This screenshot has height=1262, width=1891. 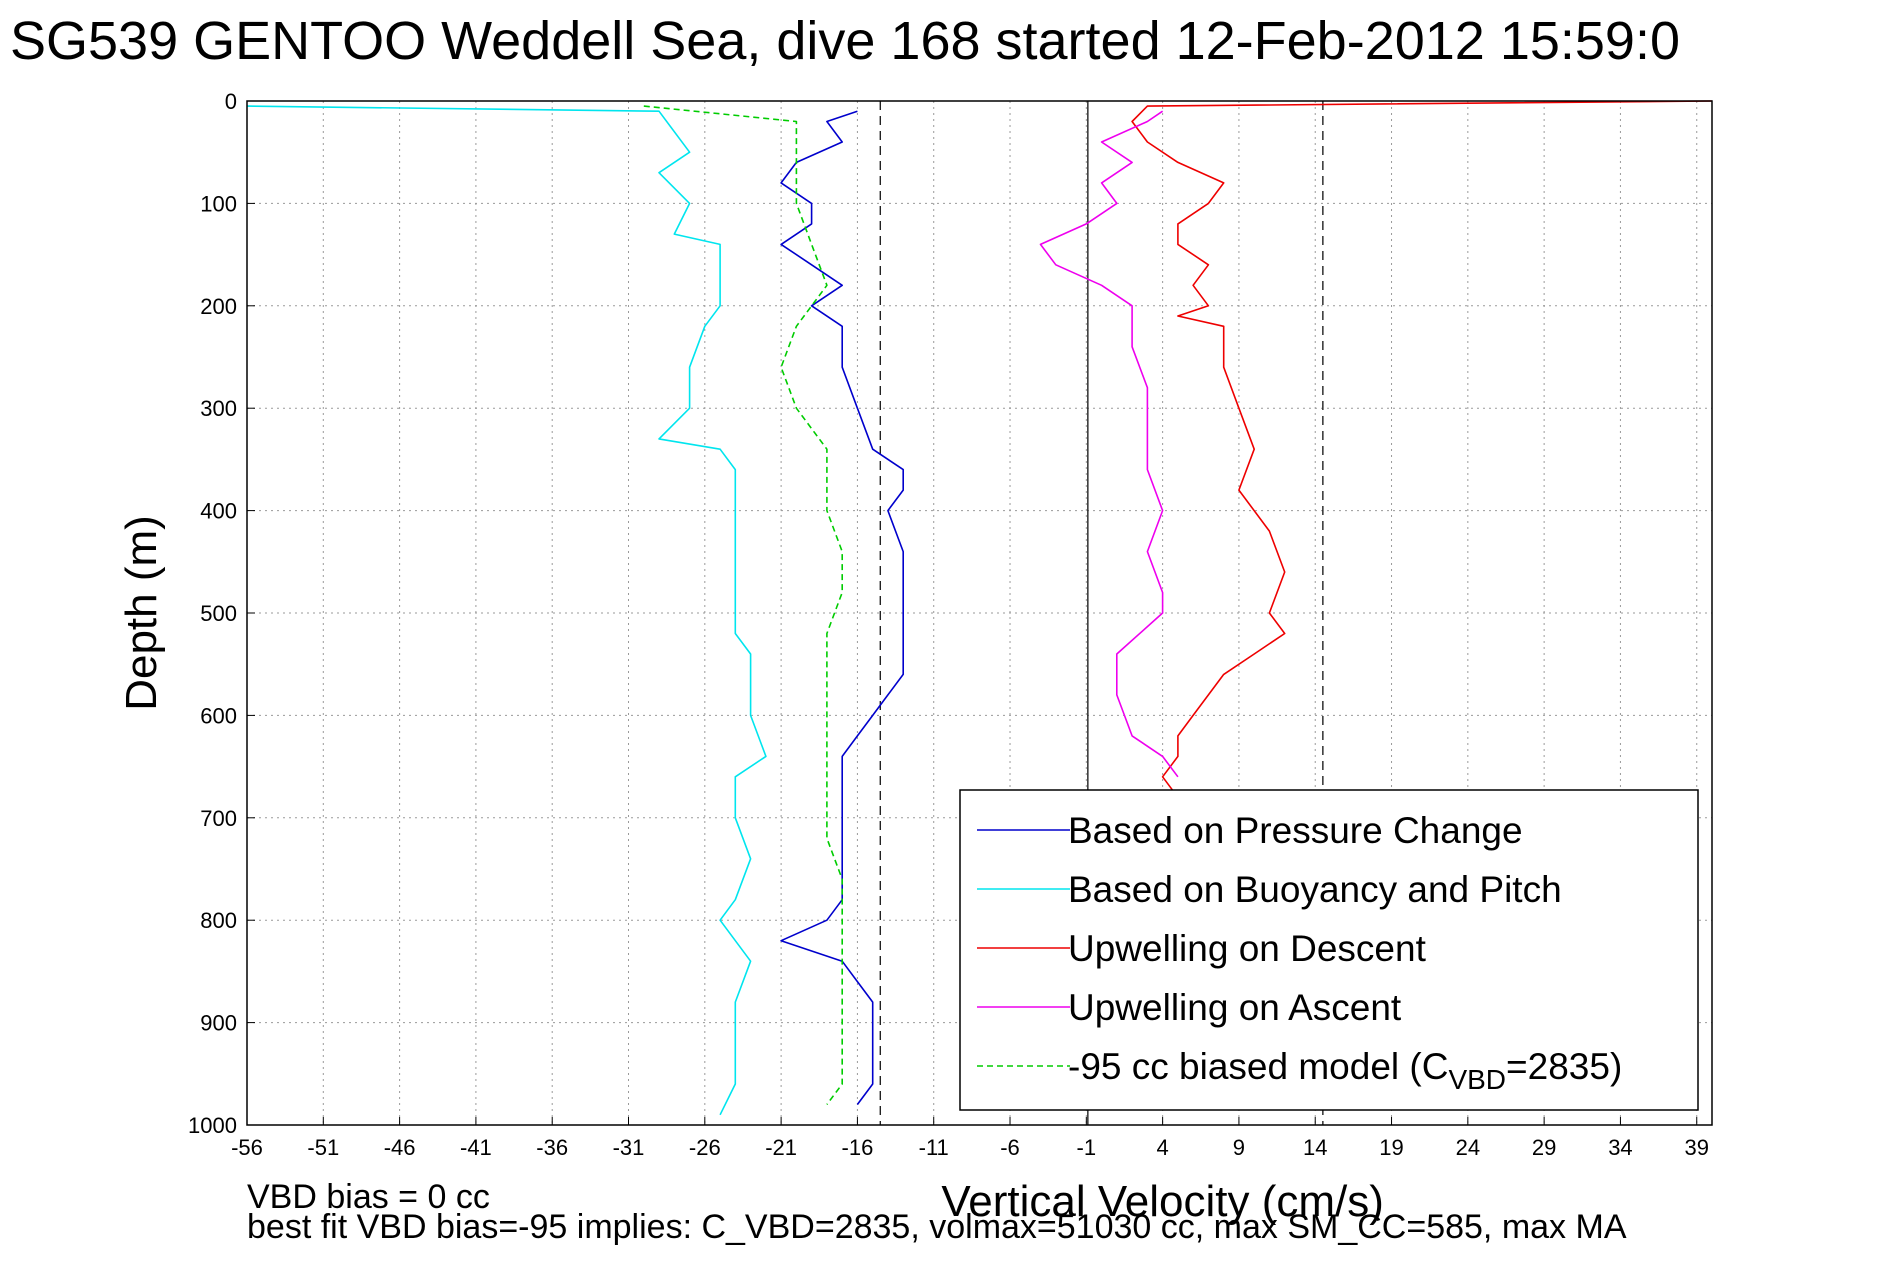 What do you see at coordinates (629, 1147) in the screenshot?
I see `x-tick-label: -31` at bounding box center [629, 1147].